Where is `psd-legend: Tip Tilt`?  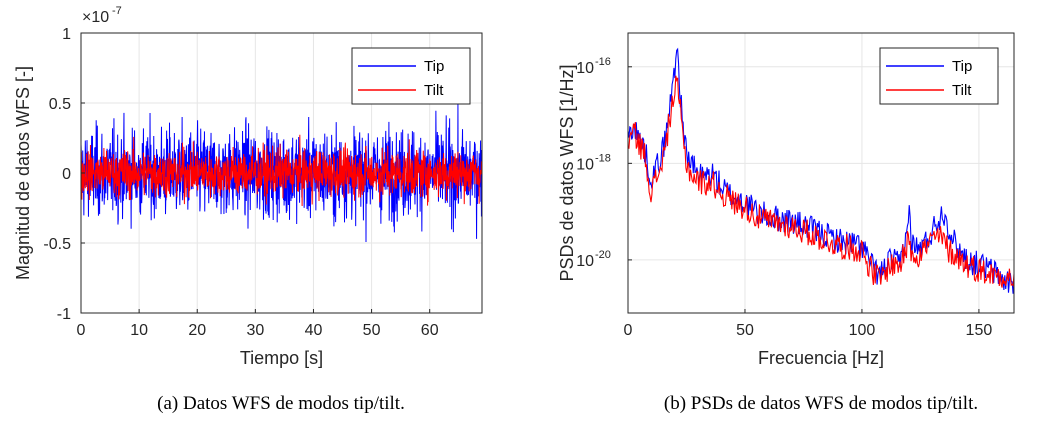
psd-legend: Tip Tilt is located at coordinates (939, 76).